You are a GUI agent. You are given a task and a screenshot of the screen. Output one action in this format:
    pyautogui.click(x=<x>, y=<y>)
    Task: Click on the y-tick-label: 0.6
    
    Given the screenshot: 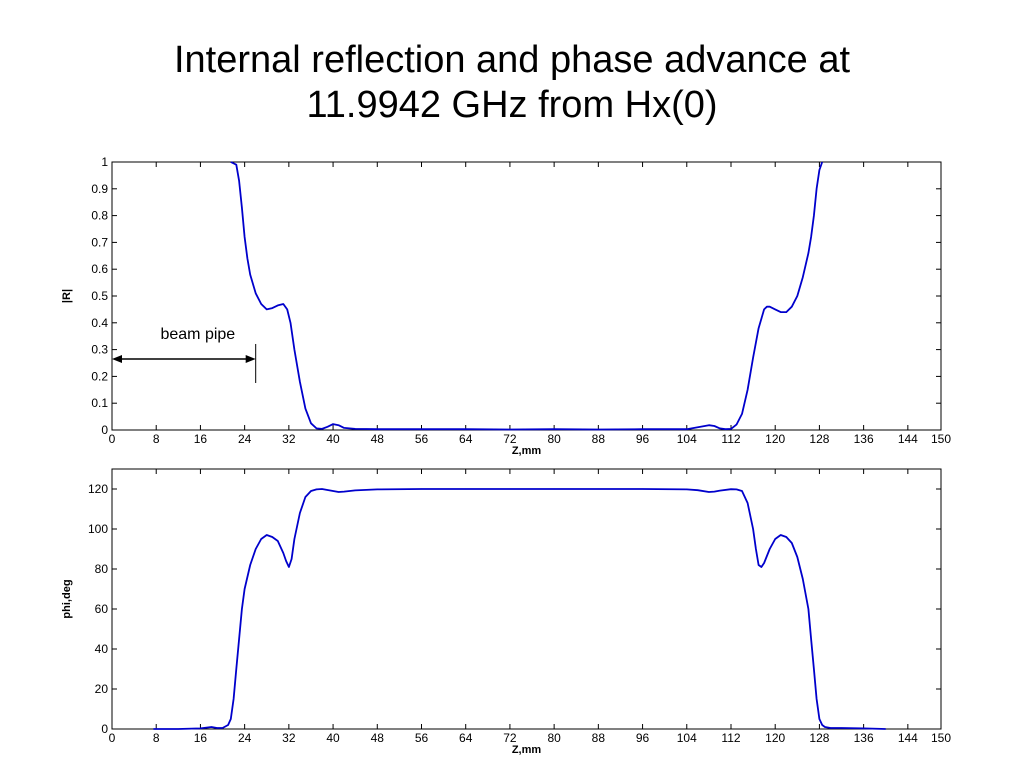 What is the action you would take?
    pyautogui.click(x=99, y=269)
    